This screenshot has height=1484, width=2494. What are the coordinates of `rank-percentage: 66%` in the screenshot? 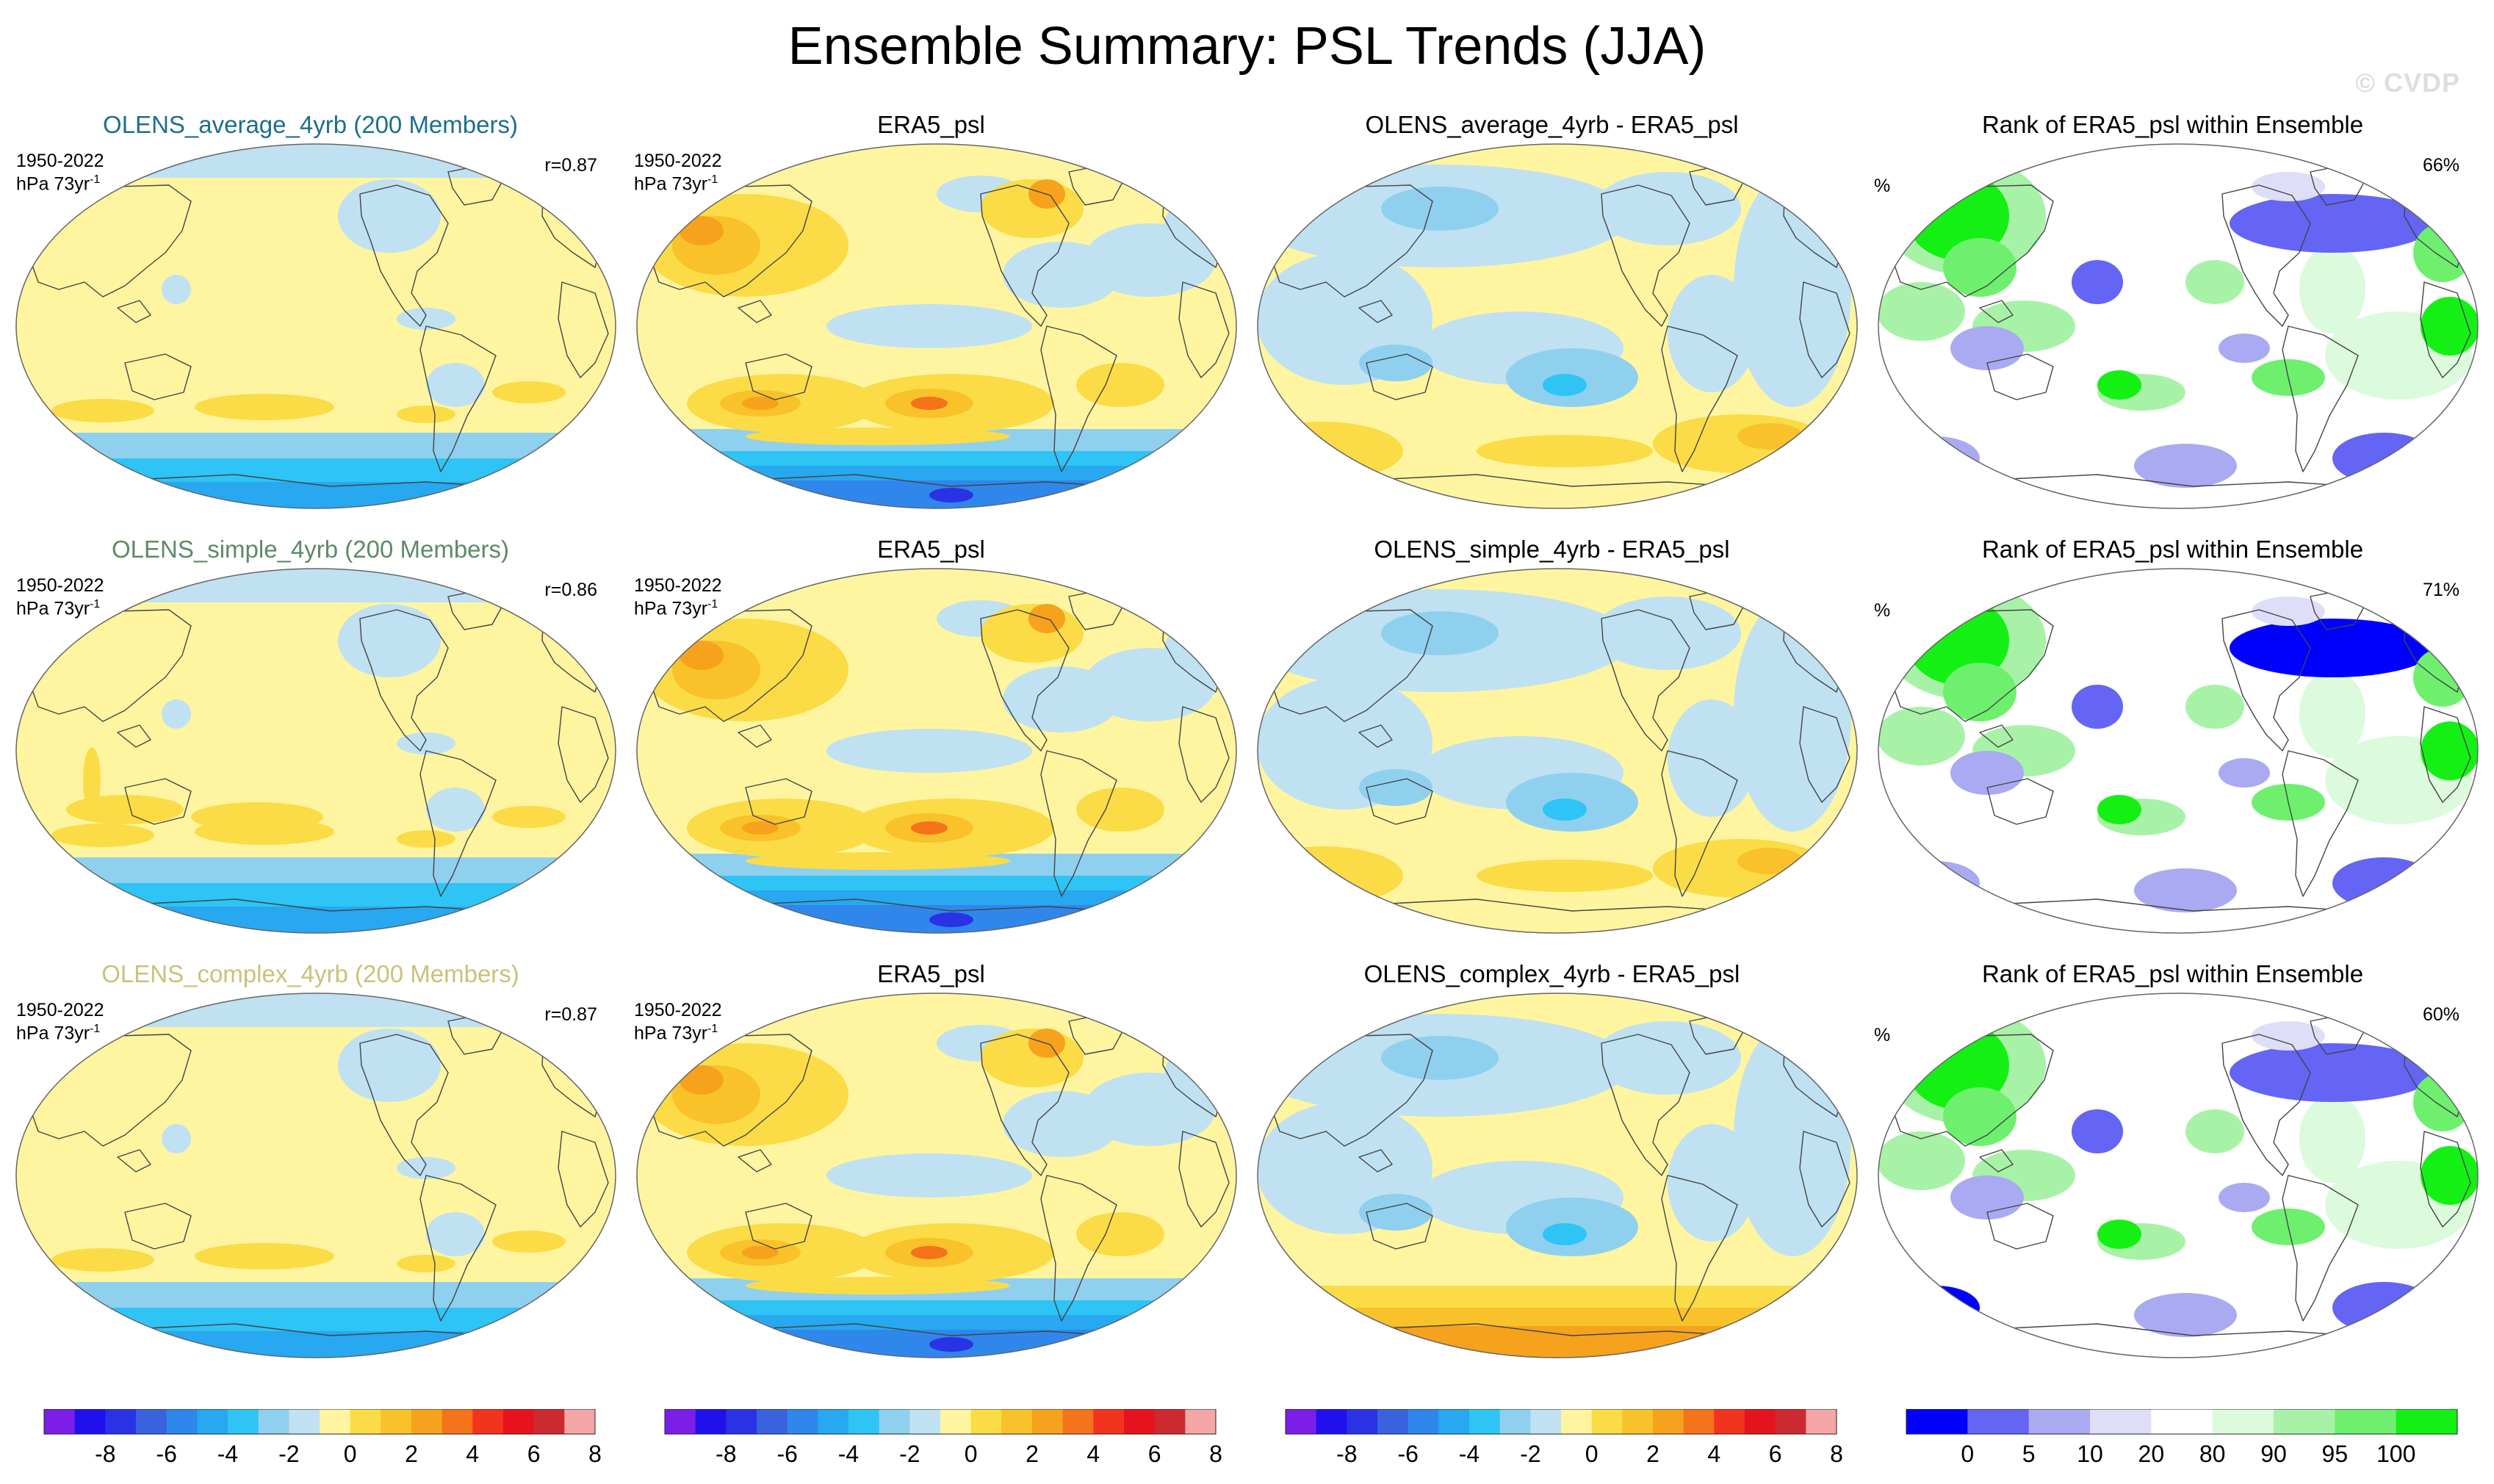 It's located at (2441, 165).